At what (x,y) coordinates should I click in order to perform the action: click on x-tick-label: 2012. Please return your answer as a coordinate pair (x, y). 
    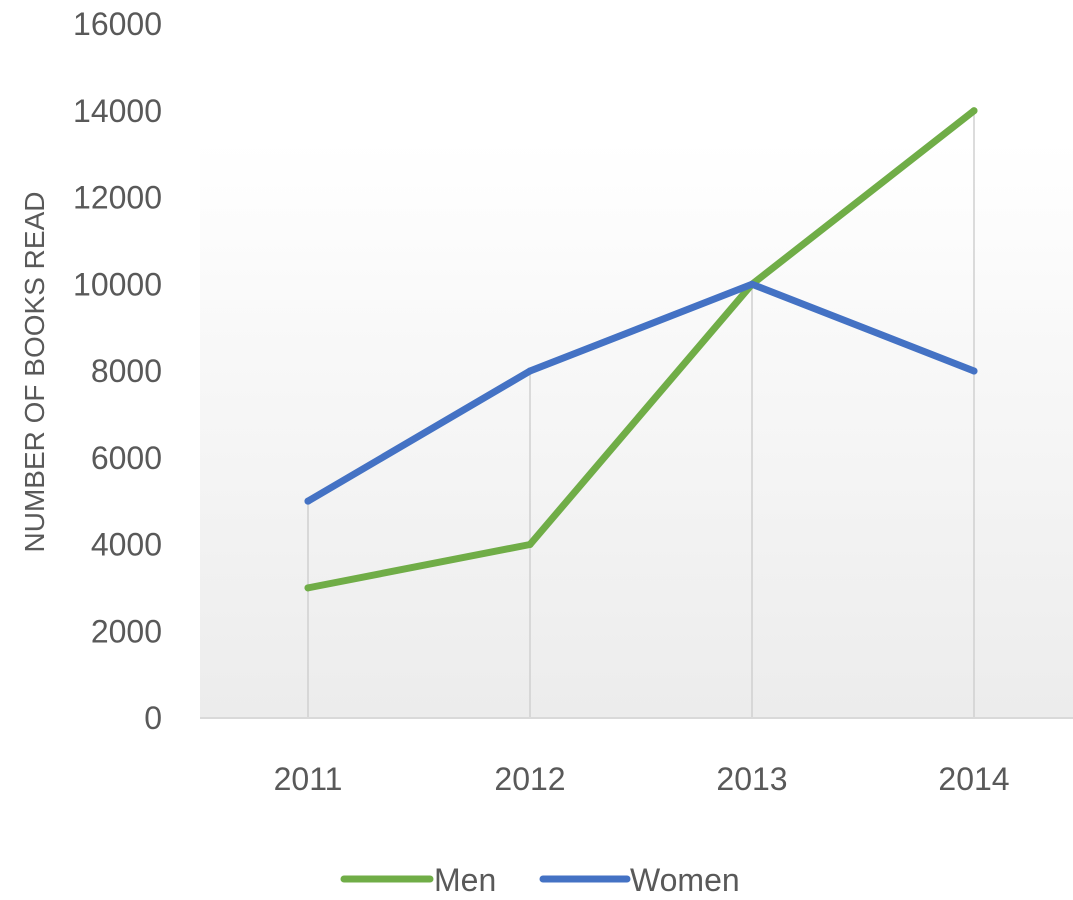
    Looking at the image, I should click on (529, 779).